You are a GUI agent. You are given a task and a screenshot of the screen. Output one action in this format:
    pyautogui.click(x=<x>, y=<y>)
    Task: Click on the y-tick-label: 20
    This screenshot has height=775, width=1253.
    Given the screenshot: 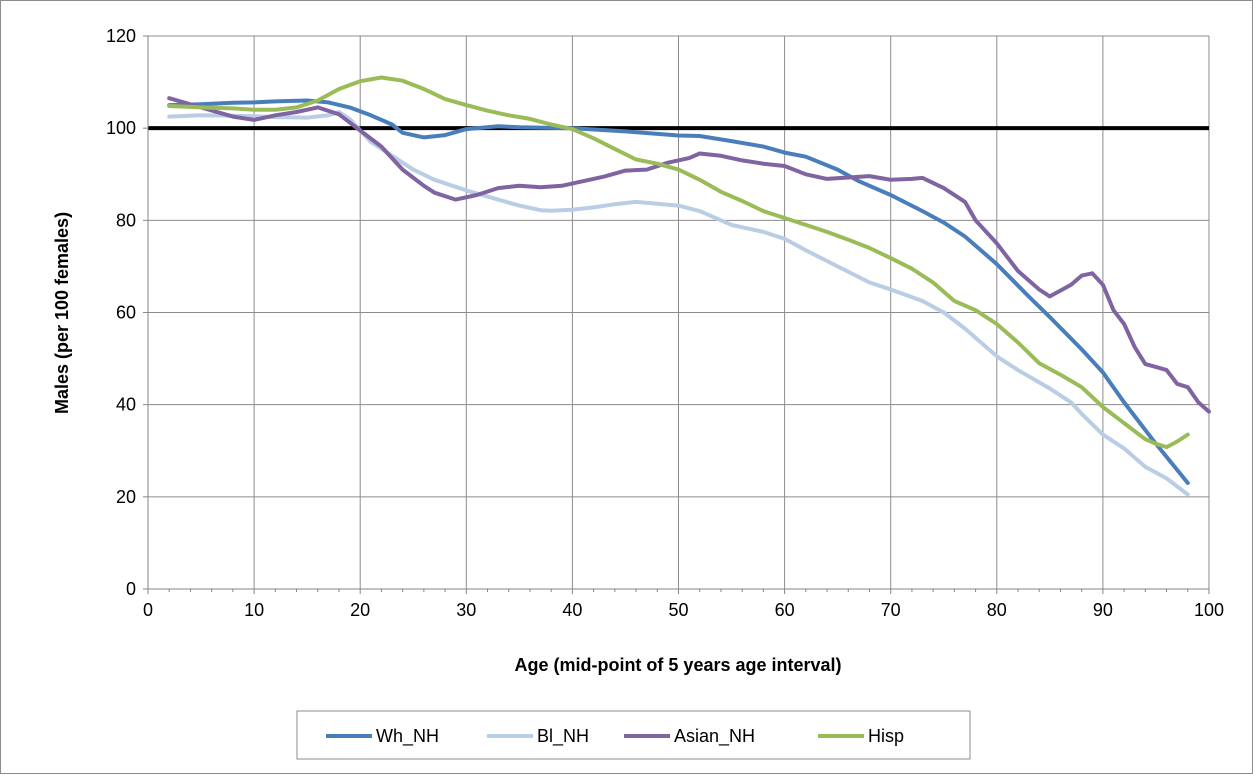 What is the action you would take?
    pyautogui.click(x=126, y=497)
    